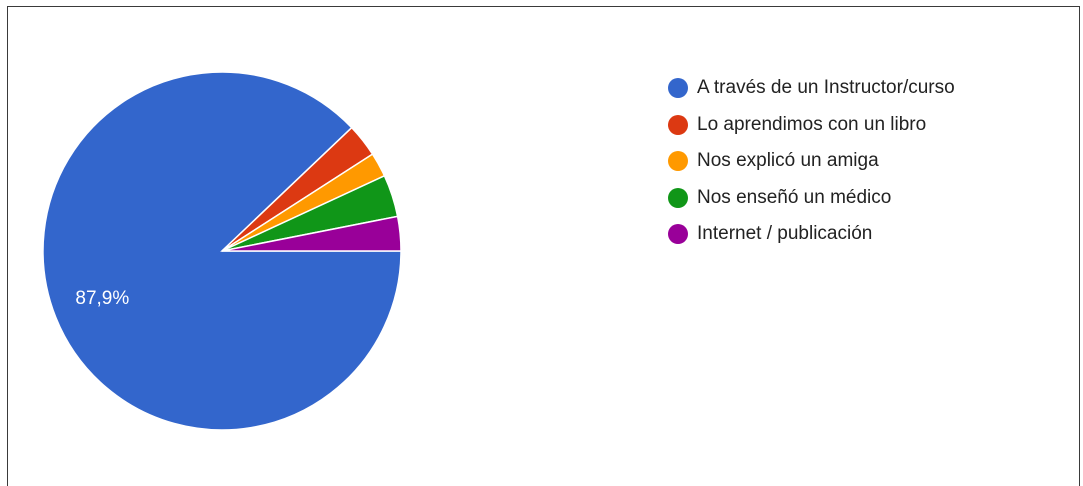 The height and width of the screenshot is (486, 1083). Describe the element at coordinates (102, 298) in the screenshot. I see `pie-slice-label-1: 87,9%` at that location.